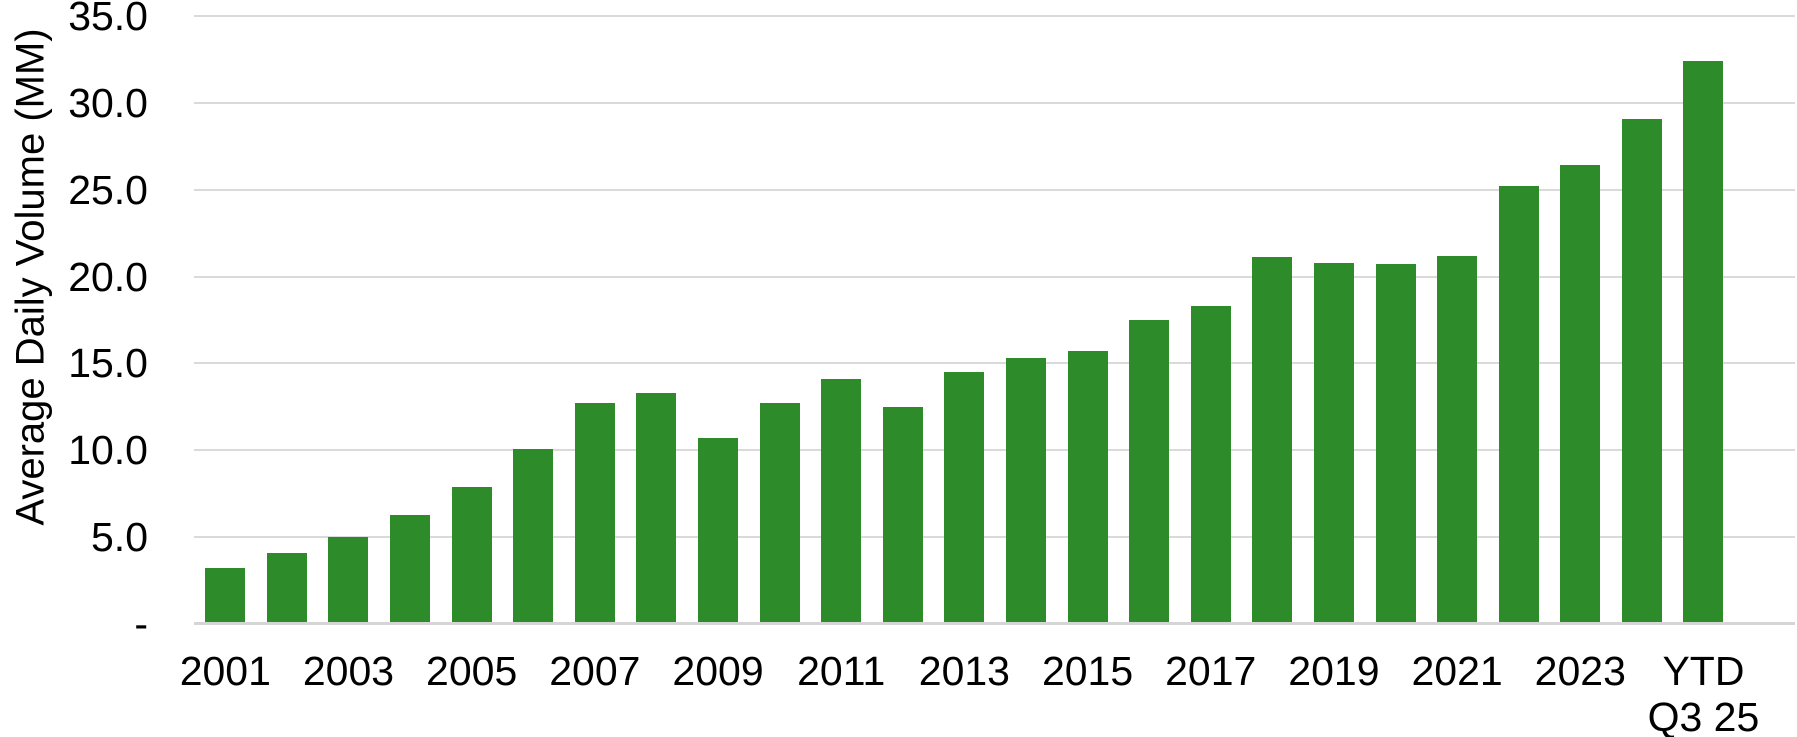 The height and width of the screenshot is (737, 1797). Describe the element at coordinates (1272, 440) in the screenshot. I see `bar-2018` at that location.